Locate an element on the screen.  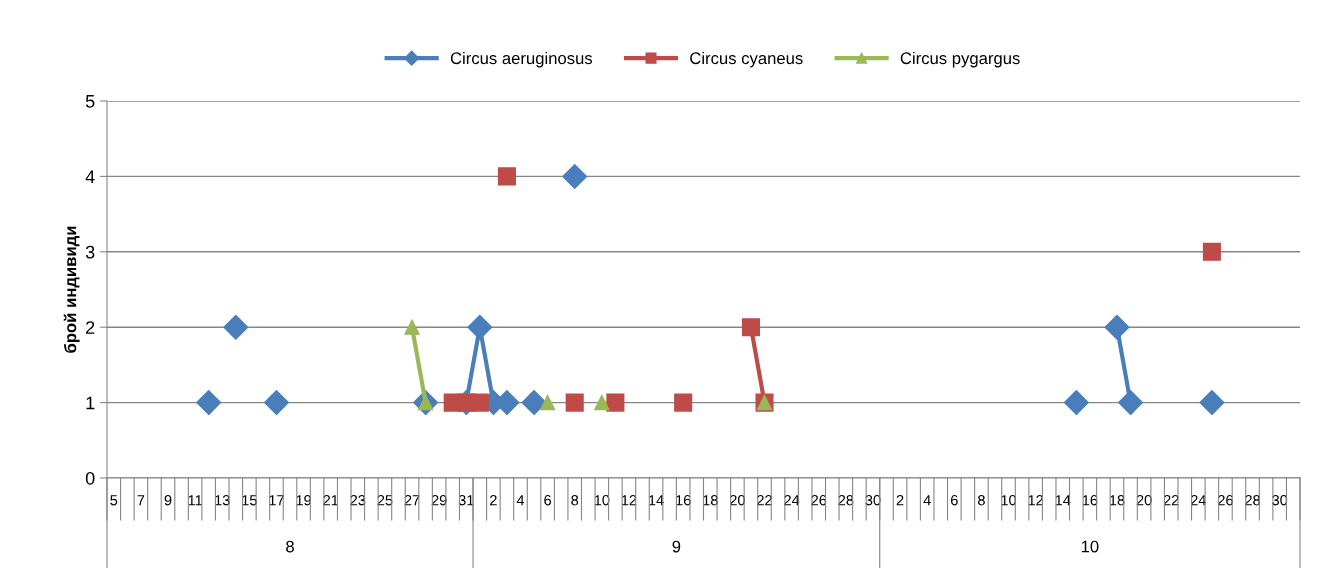
x-tick-label: 13 is located at coordinates (222, 500).